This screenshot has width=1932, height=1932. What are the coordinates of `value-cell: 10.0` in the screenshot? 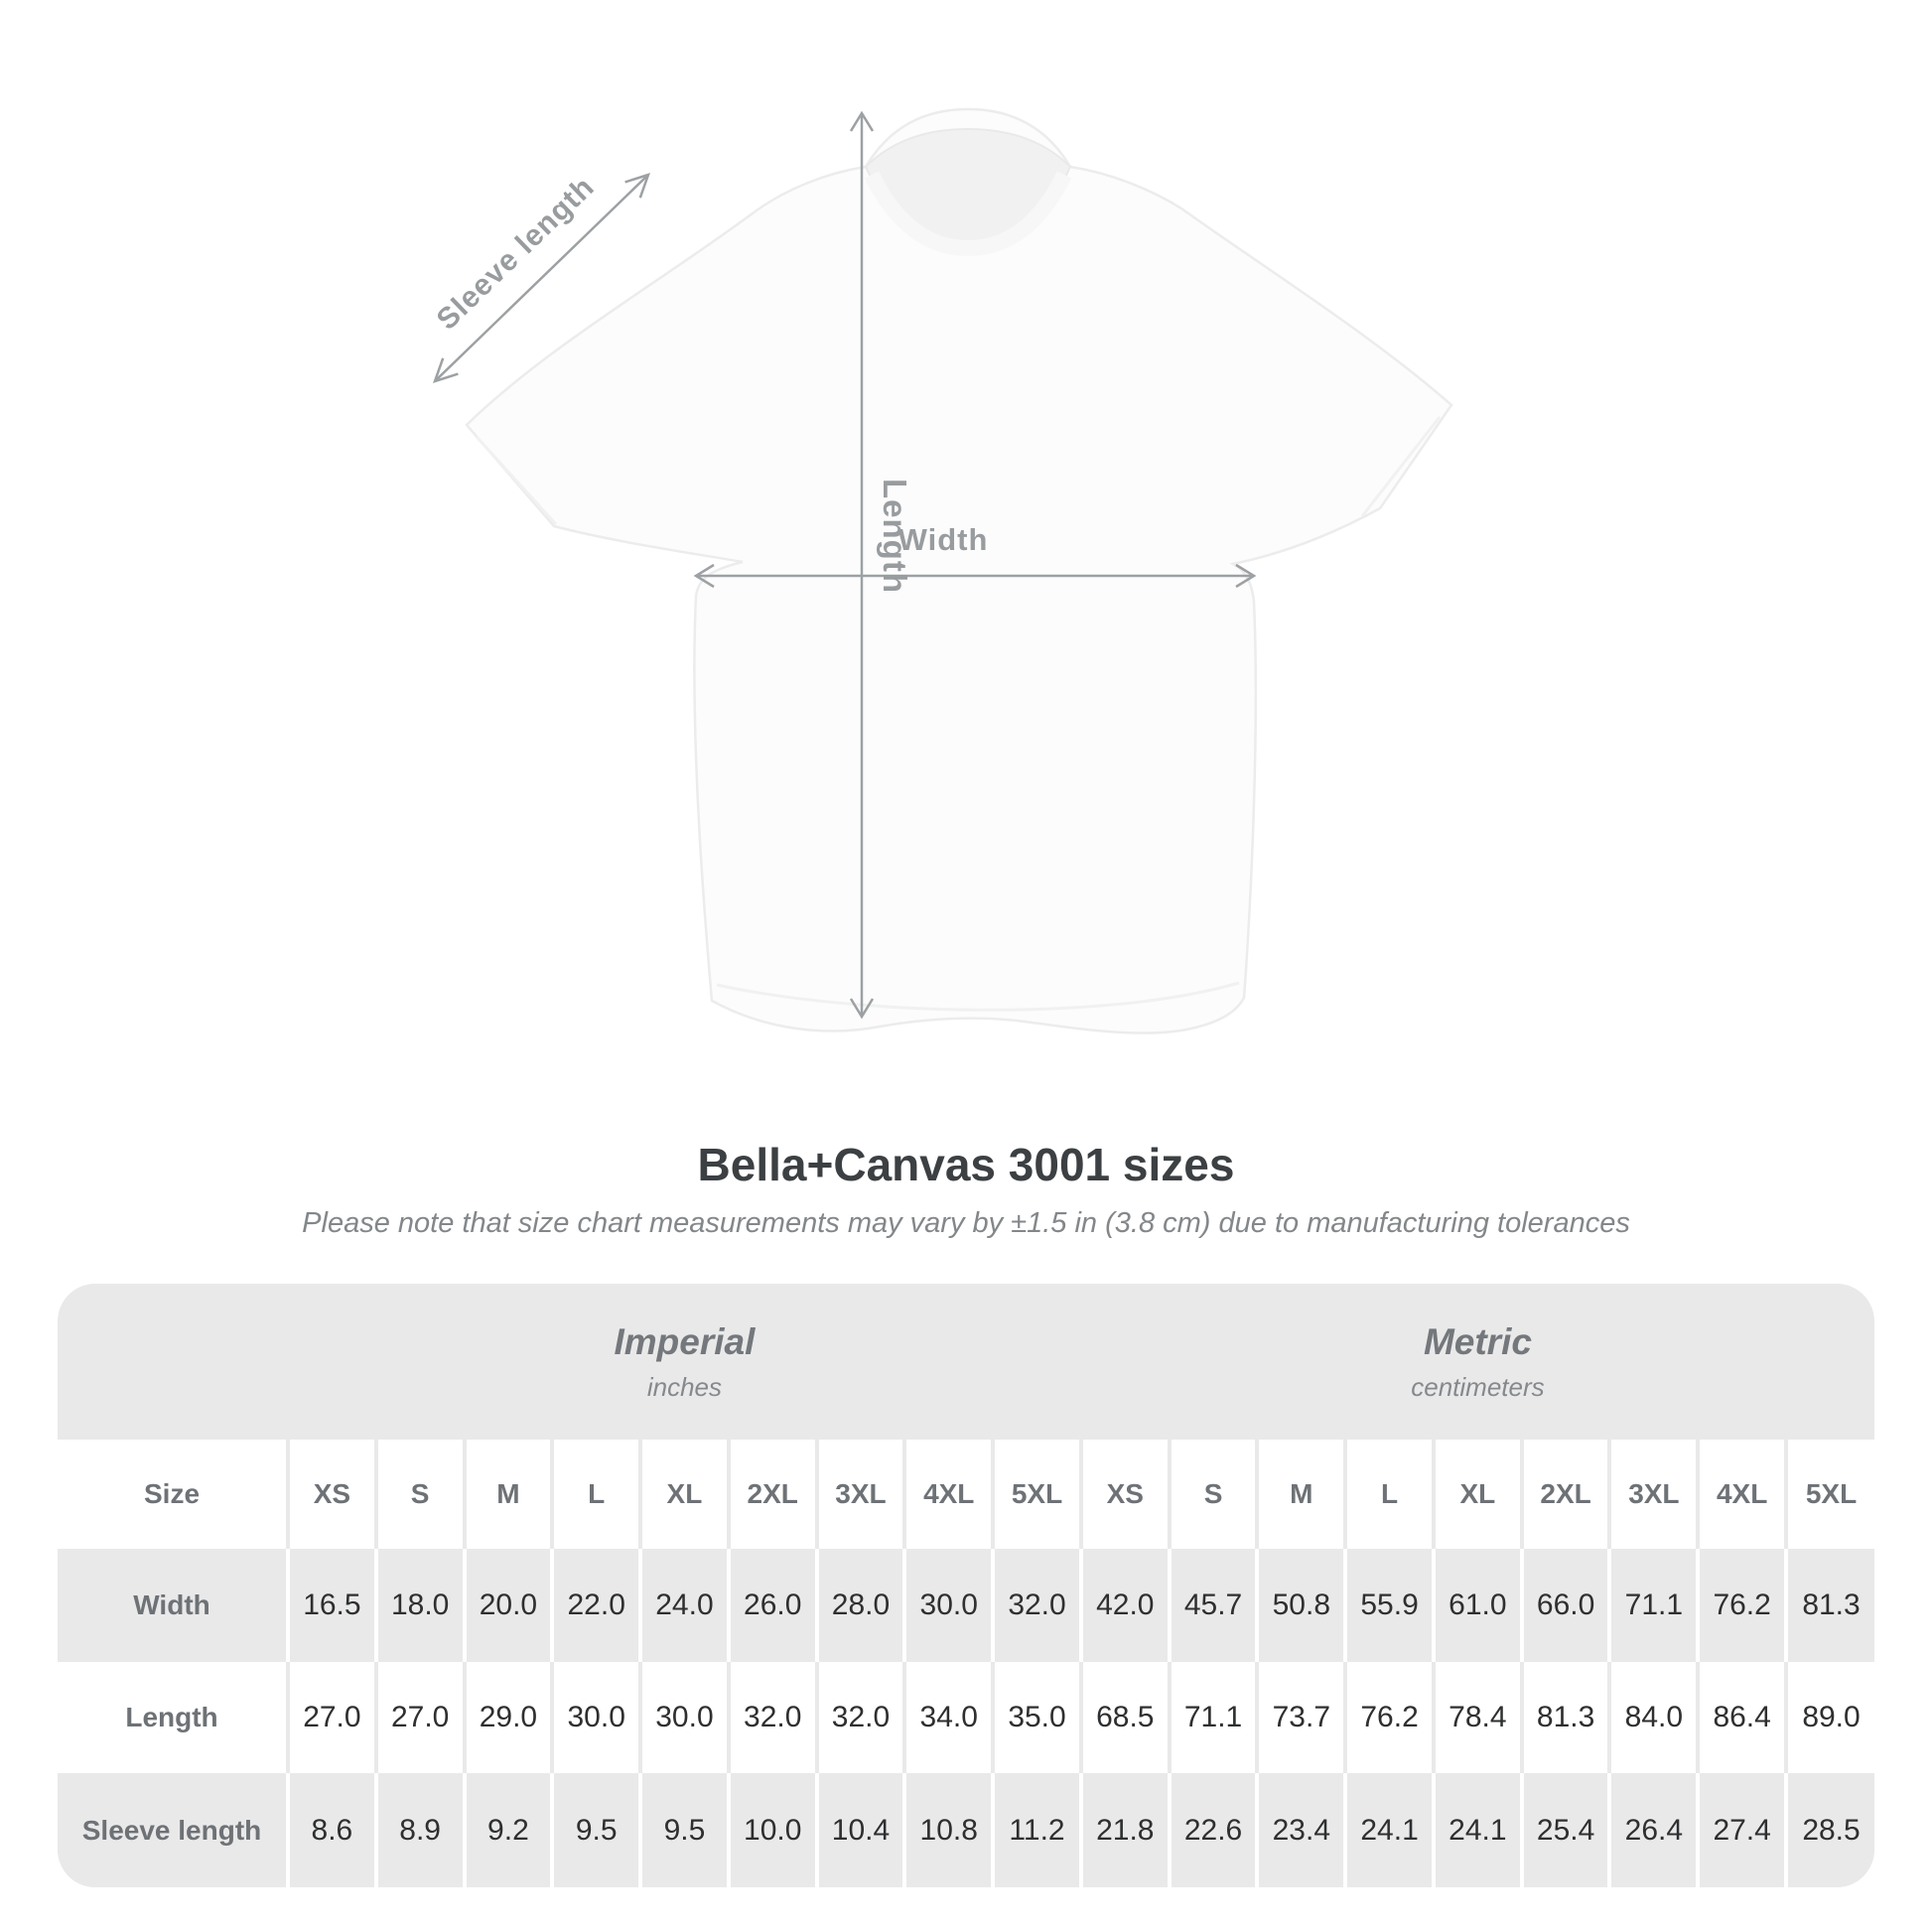 It's located at (772, 1830).